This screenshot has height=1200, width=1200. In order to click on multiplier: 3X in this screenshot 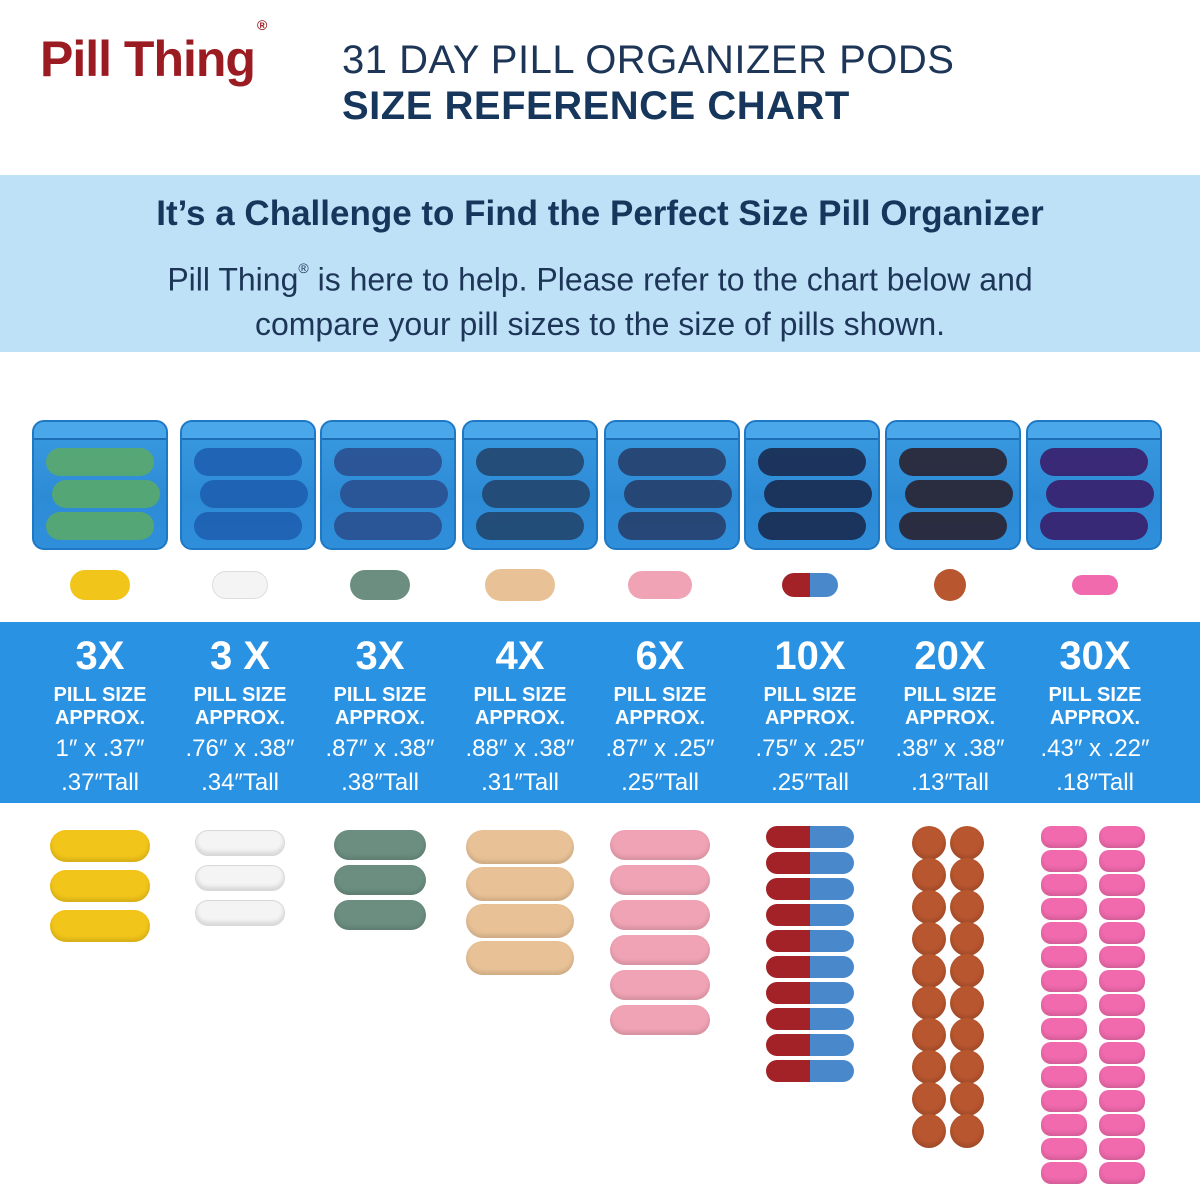, I will do `click(100, 656)`.